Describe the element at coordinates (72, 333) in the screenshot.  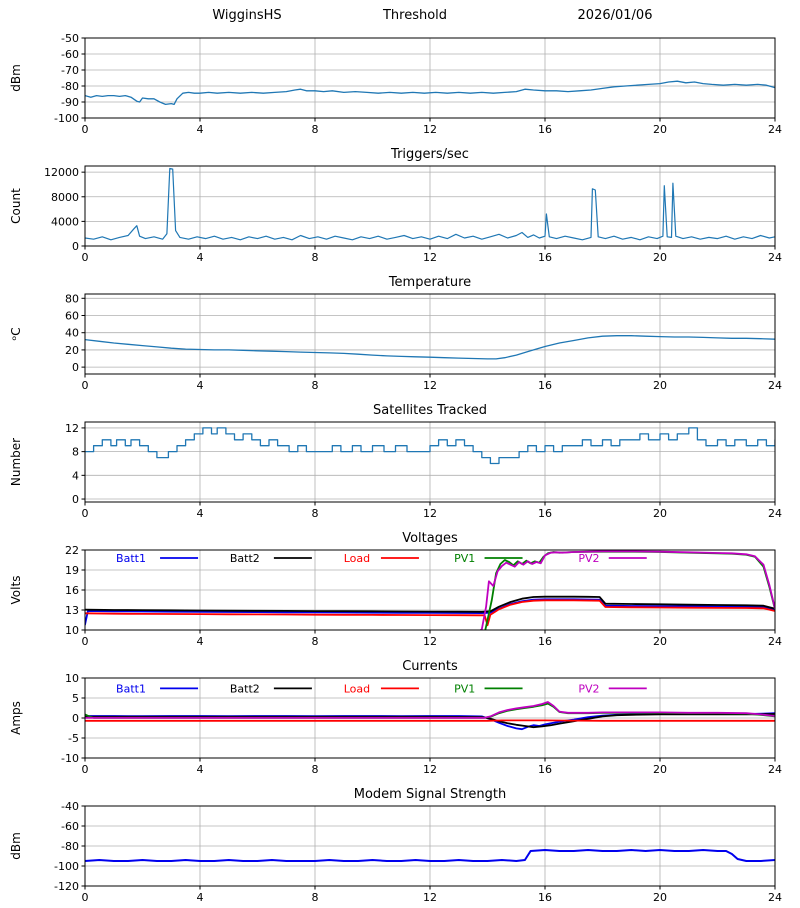
I see `y-tick-label: 40` at that location.